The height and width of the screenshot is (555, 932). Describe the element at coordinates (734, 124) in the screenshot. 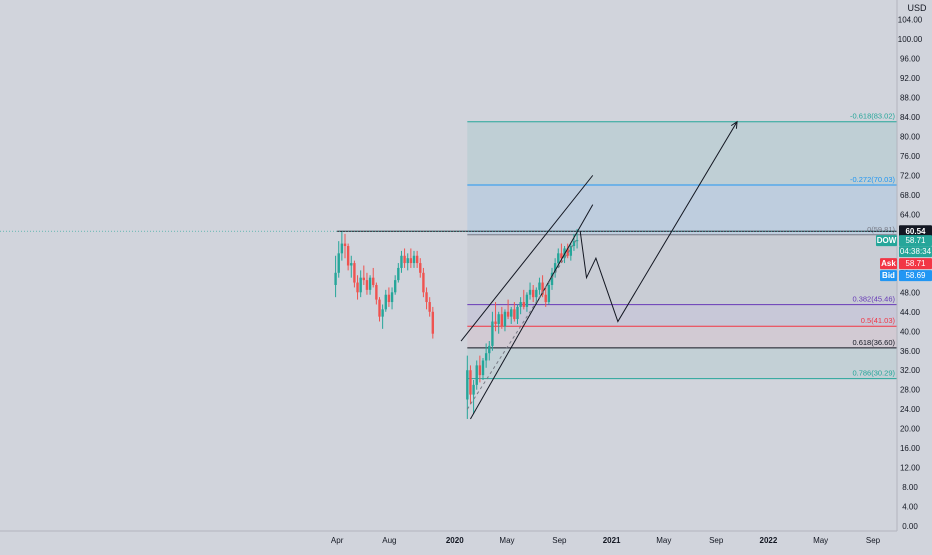

I see `projection-arrowhead` at that location.